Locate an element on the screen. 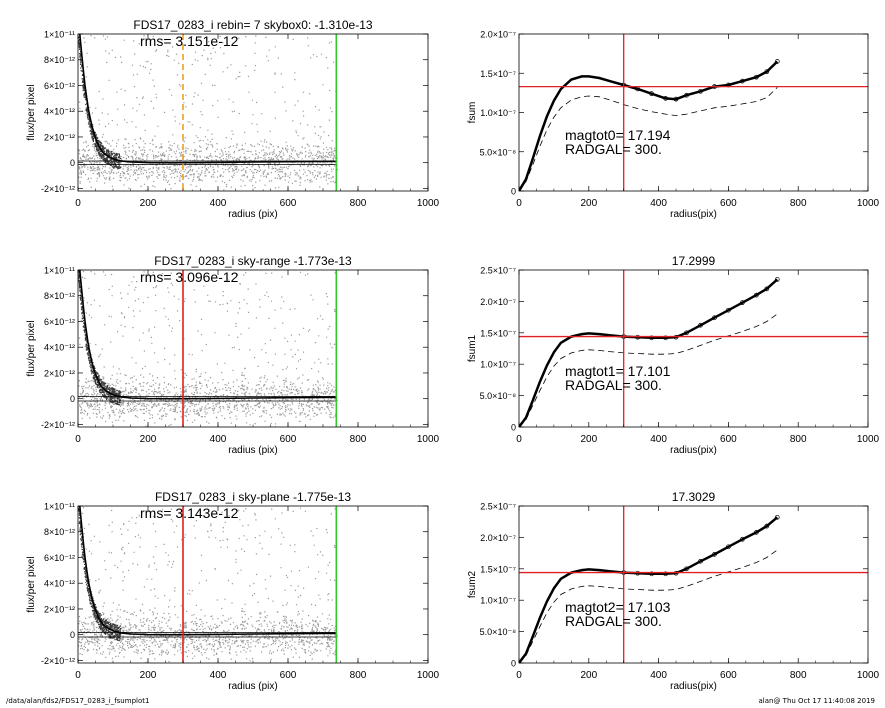  x-axis-label: radius(pix) is located at coordinates (693, 686).